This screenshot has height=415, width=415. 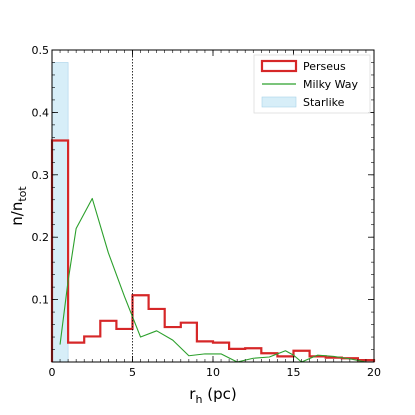 What do you see at coordinates (213, 372) in the screenshot?
I see `x-tick-label: 10` at bounding box center [213, 372].